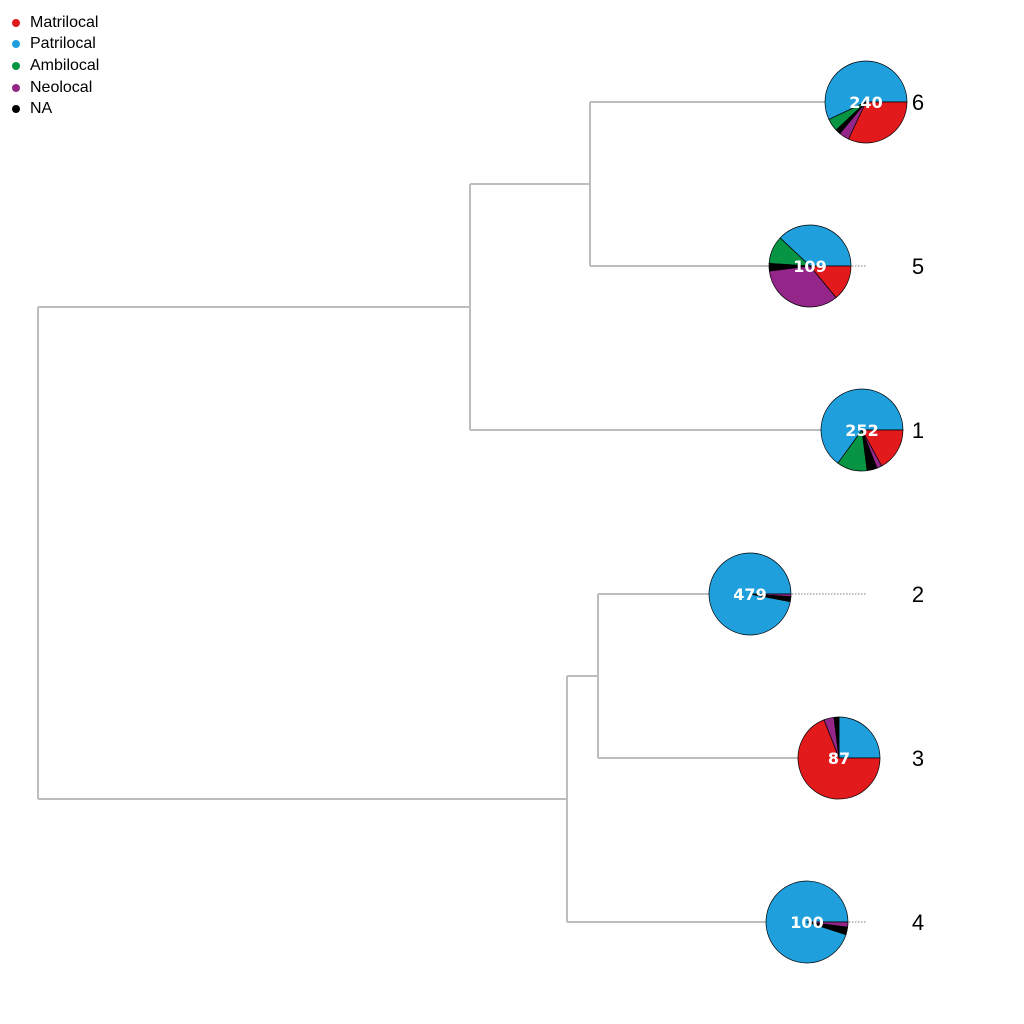 This screenshot has height=1024, width=1024. I want to click on pie-chart: 87, so click(839, 758).